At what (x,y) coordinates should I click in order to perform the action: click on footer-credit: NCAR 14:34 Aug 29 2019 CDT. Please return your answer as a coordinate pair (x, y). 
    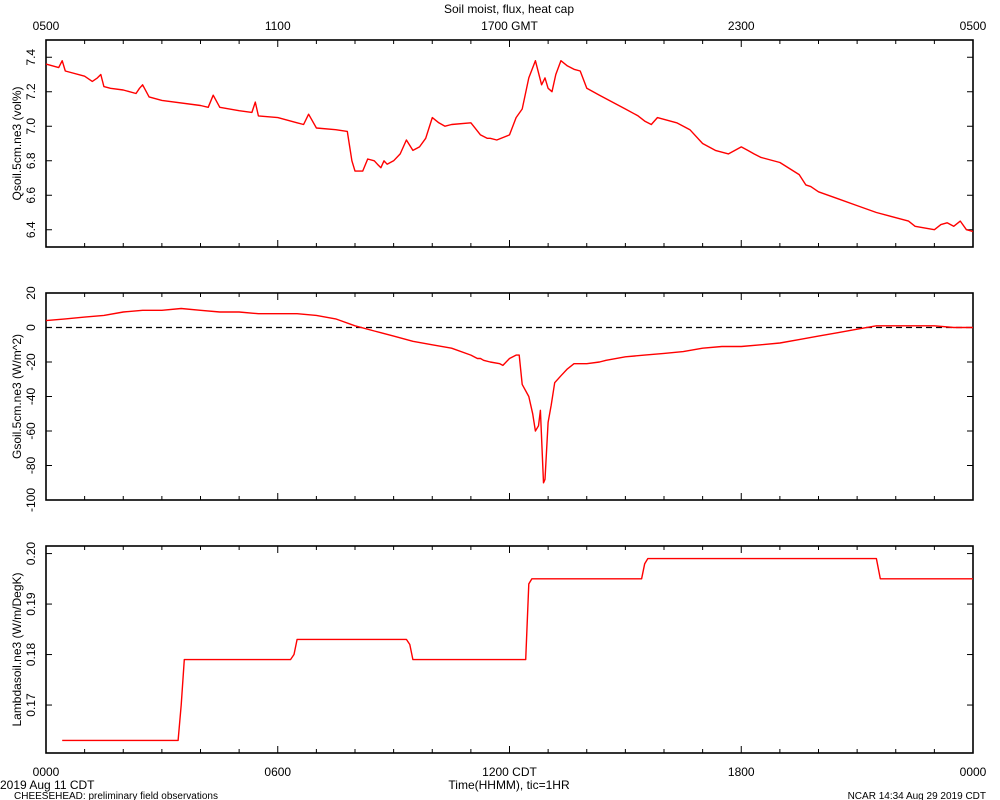
    Looking at the image, I should click on (917, 795).